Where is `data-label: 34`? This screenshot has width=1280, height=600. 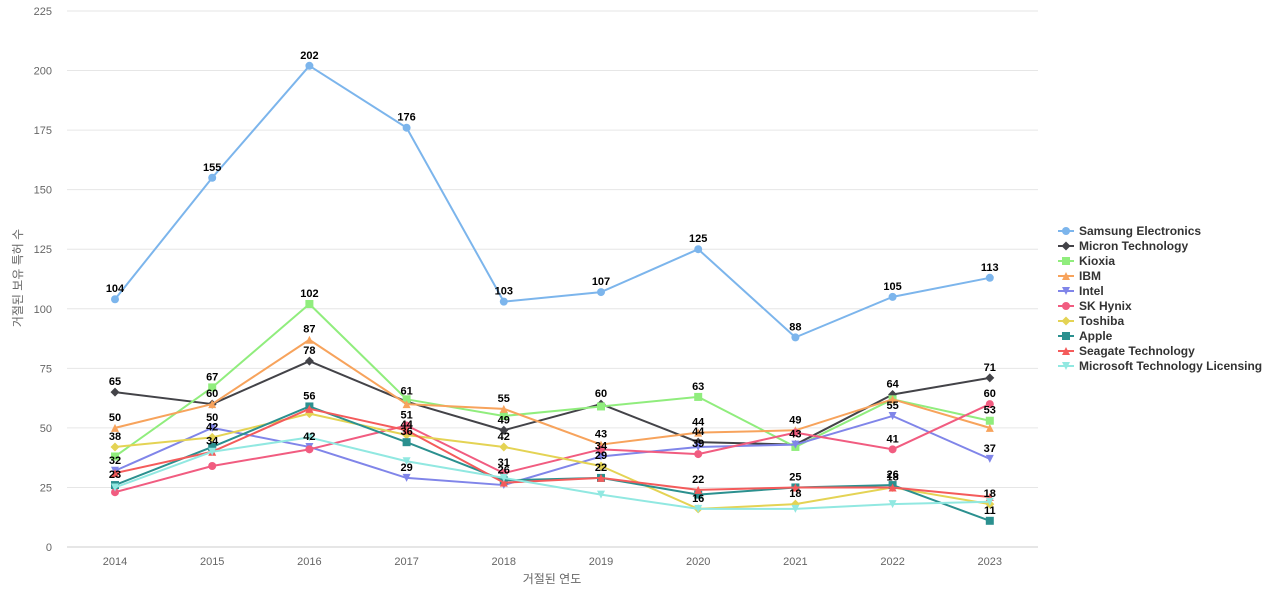
data-label: 34 is located at coordinates (601, 446).